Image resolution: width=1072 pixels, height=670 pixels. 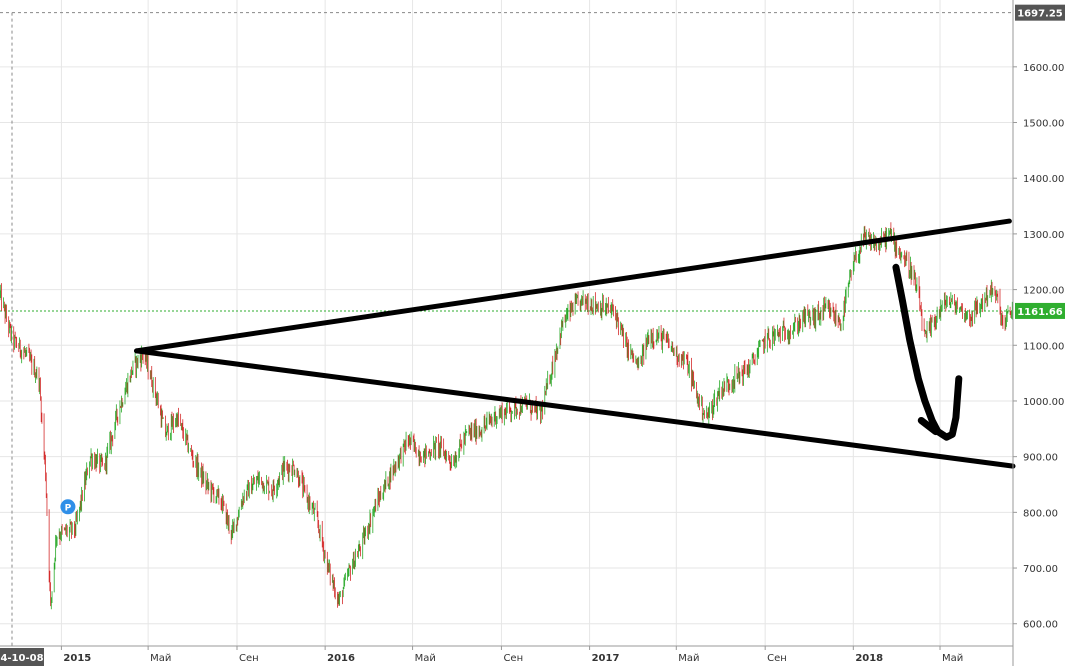 I want to click on ytick-label: 800.00, so click(x=1040, y=513).